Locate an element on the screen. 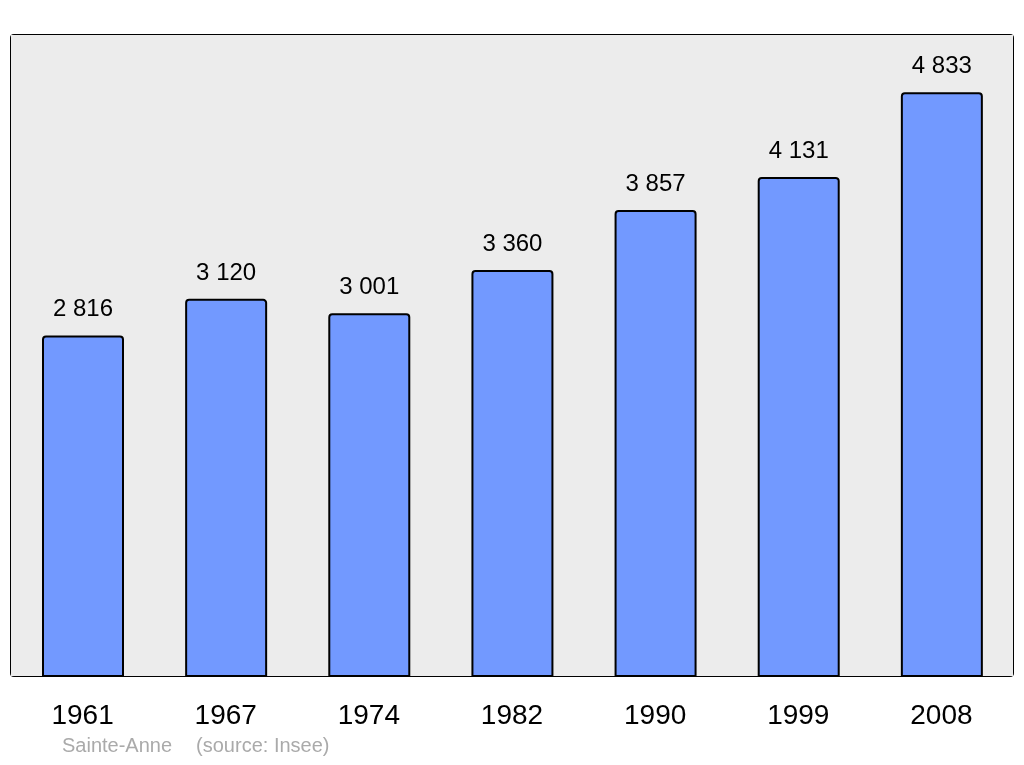 This screenshot has height=765, width=1024. x-tick-label: 1982 is located at coordinates (512, 714).